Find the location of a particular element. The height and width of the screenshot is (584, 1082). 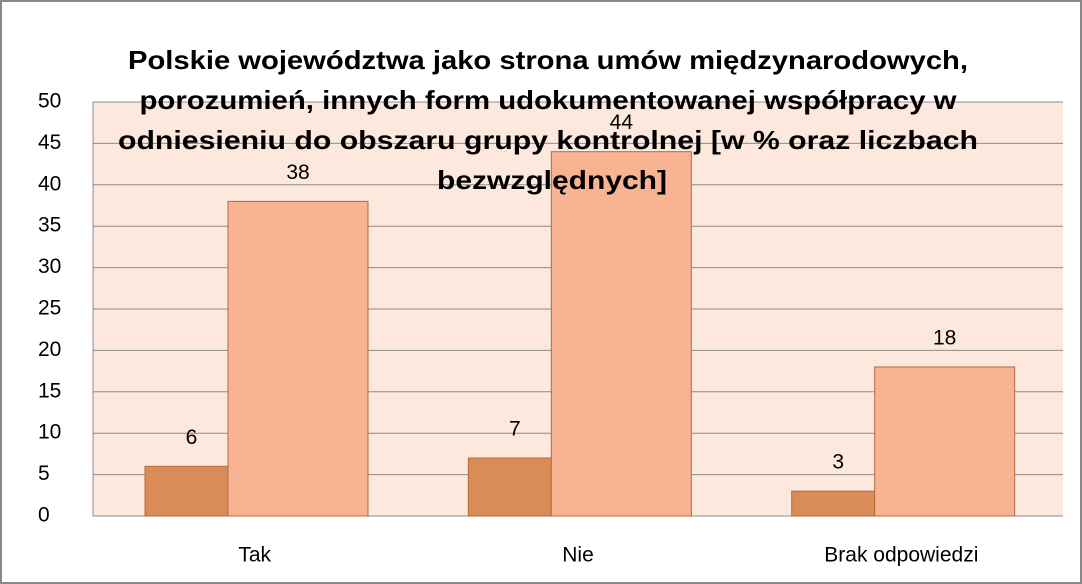

chart-title: bezwzględnych] is located at coordinates (552, 180).